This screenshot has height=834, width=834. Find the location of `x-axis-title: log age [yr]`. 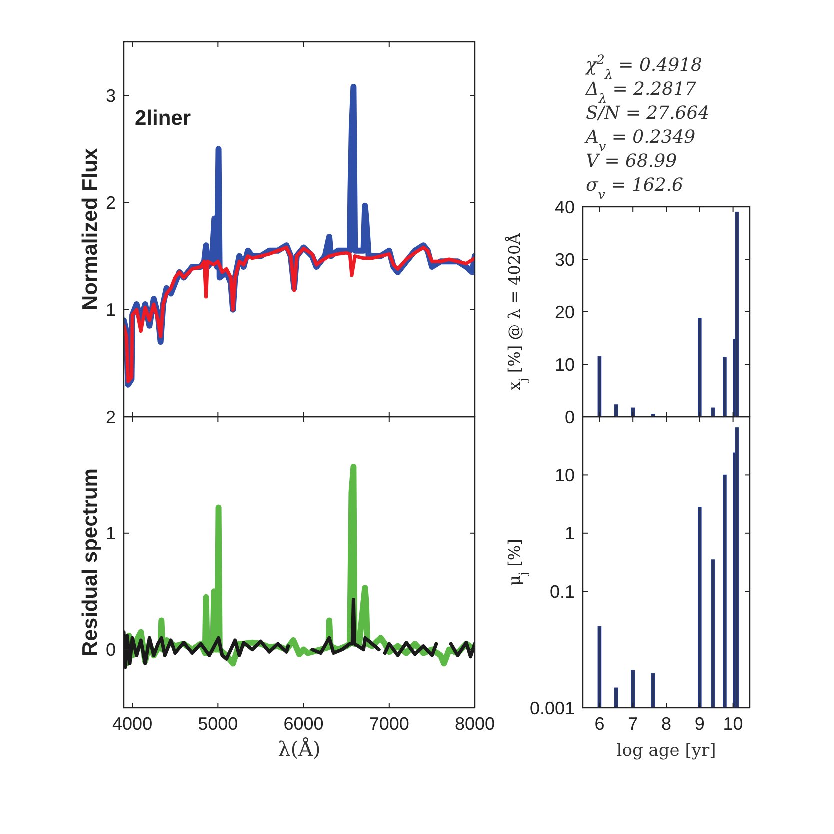

x-axis-title: log age [yr] is located at coordinates (666, 751).